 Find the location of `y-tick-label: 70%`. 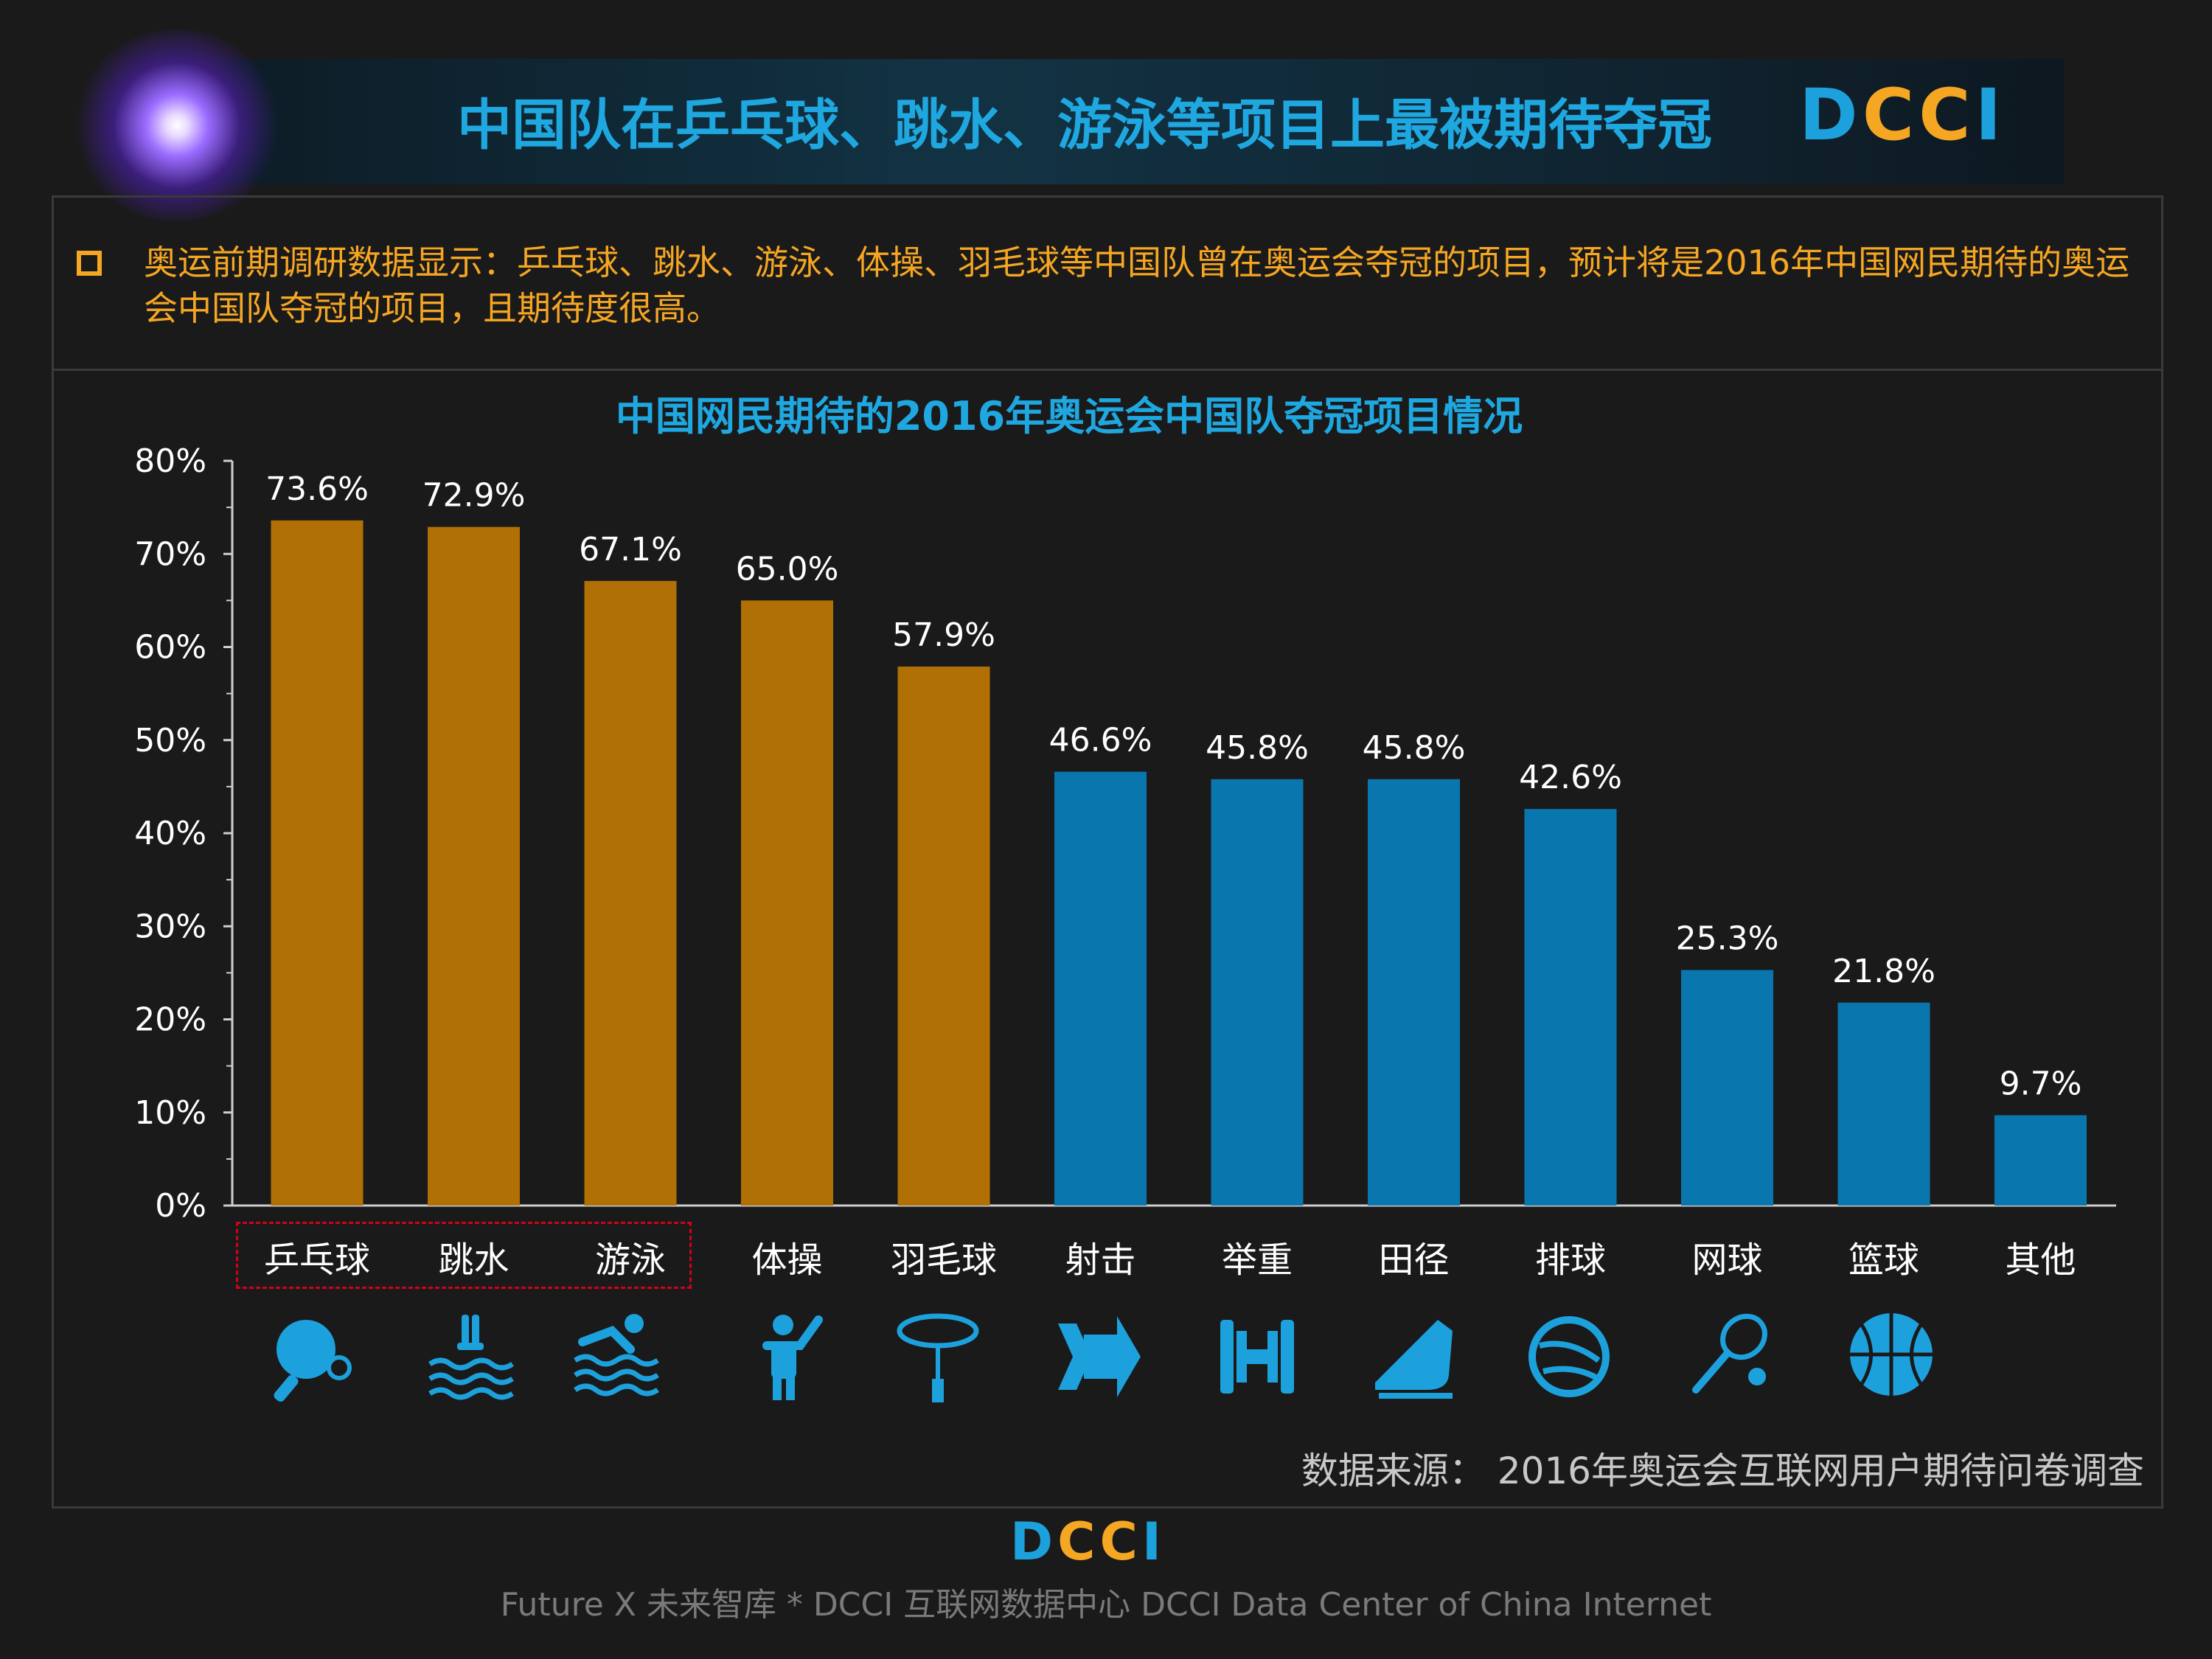

y-tick-label: 70% is located at coordinates (170, 554).